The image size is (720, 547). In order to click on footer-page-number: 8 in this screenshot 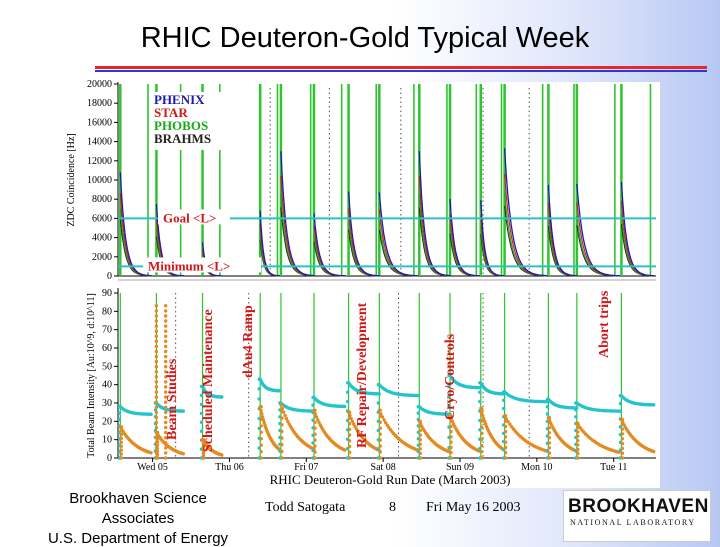, I will do `click(392, 507)`.